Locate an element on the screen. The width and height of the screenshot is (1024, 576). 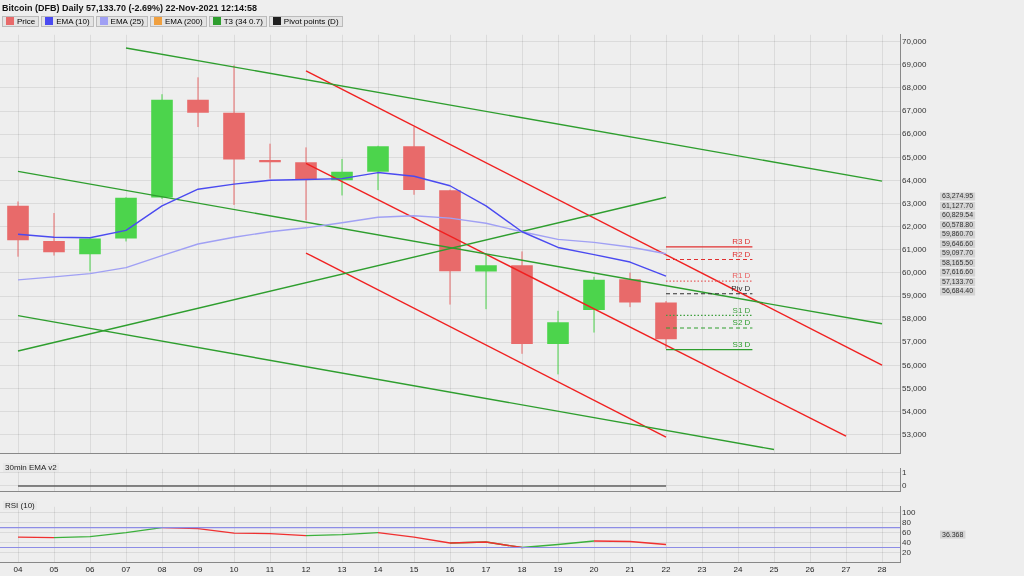
y-tick-label: 100 is located at coordinates (909, 512).